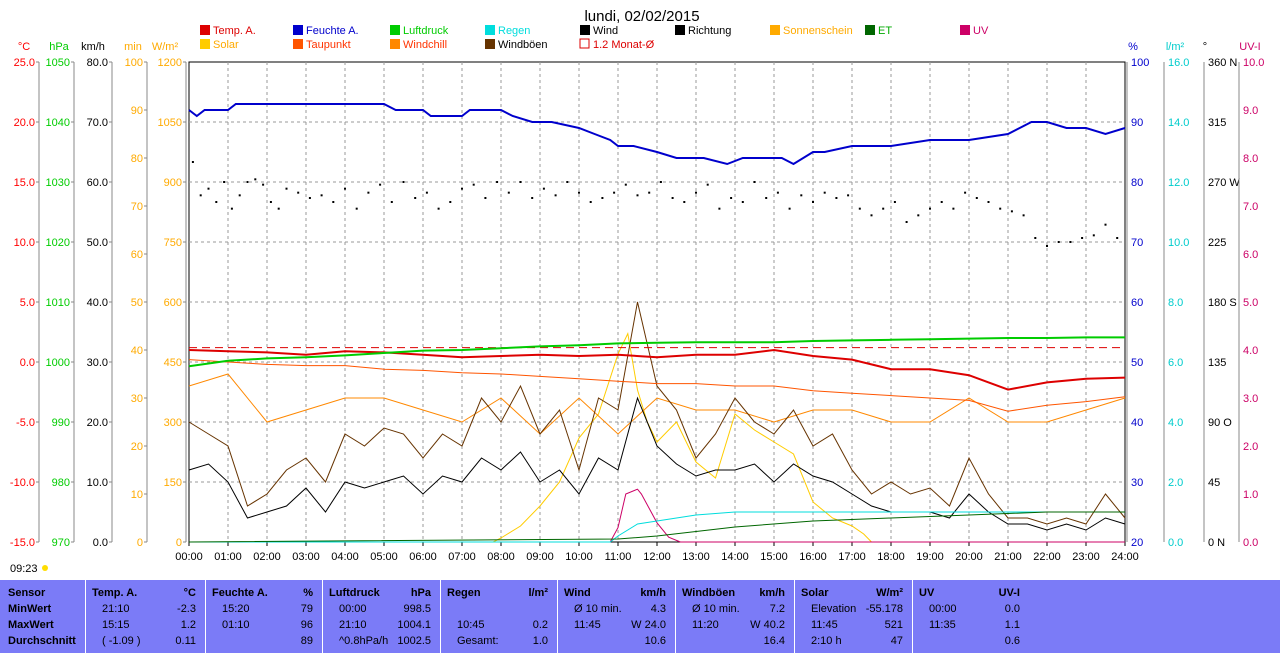 The height and width of the screenshot is (653, 1280). I want to click on legend-item: Solar, so click(219, 45).